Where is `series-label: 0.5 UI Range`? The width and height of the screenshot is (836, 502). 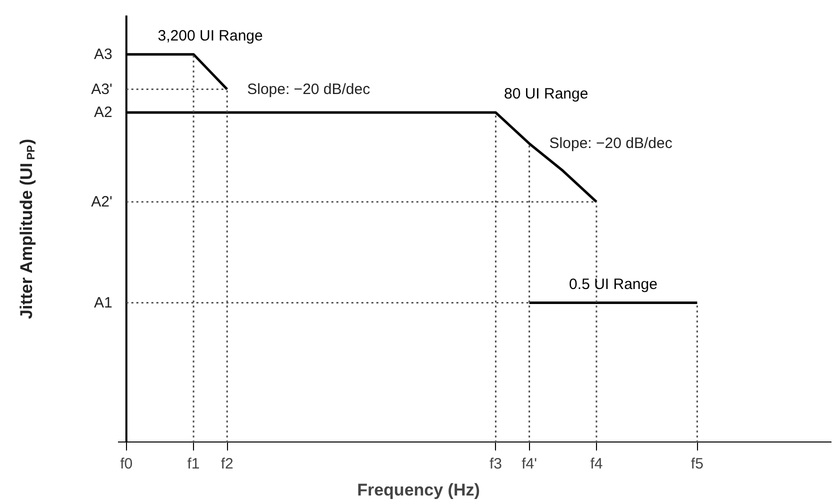
series-label: 0.5 UI Range is located at coordinates (613, 284).